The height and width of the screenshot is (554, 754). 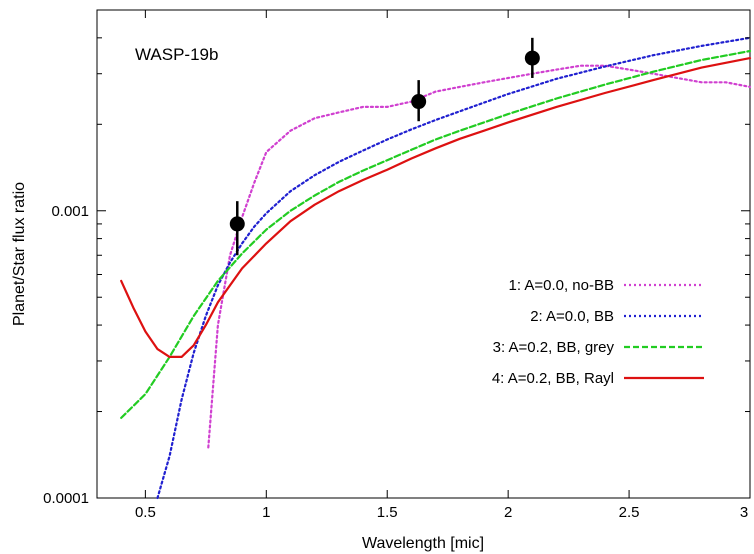 I want to click on x-tick-label: 0.5, so click(x=145, y=512).